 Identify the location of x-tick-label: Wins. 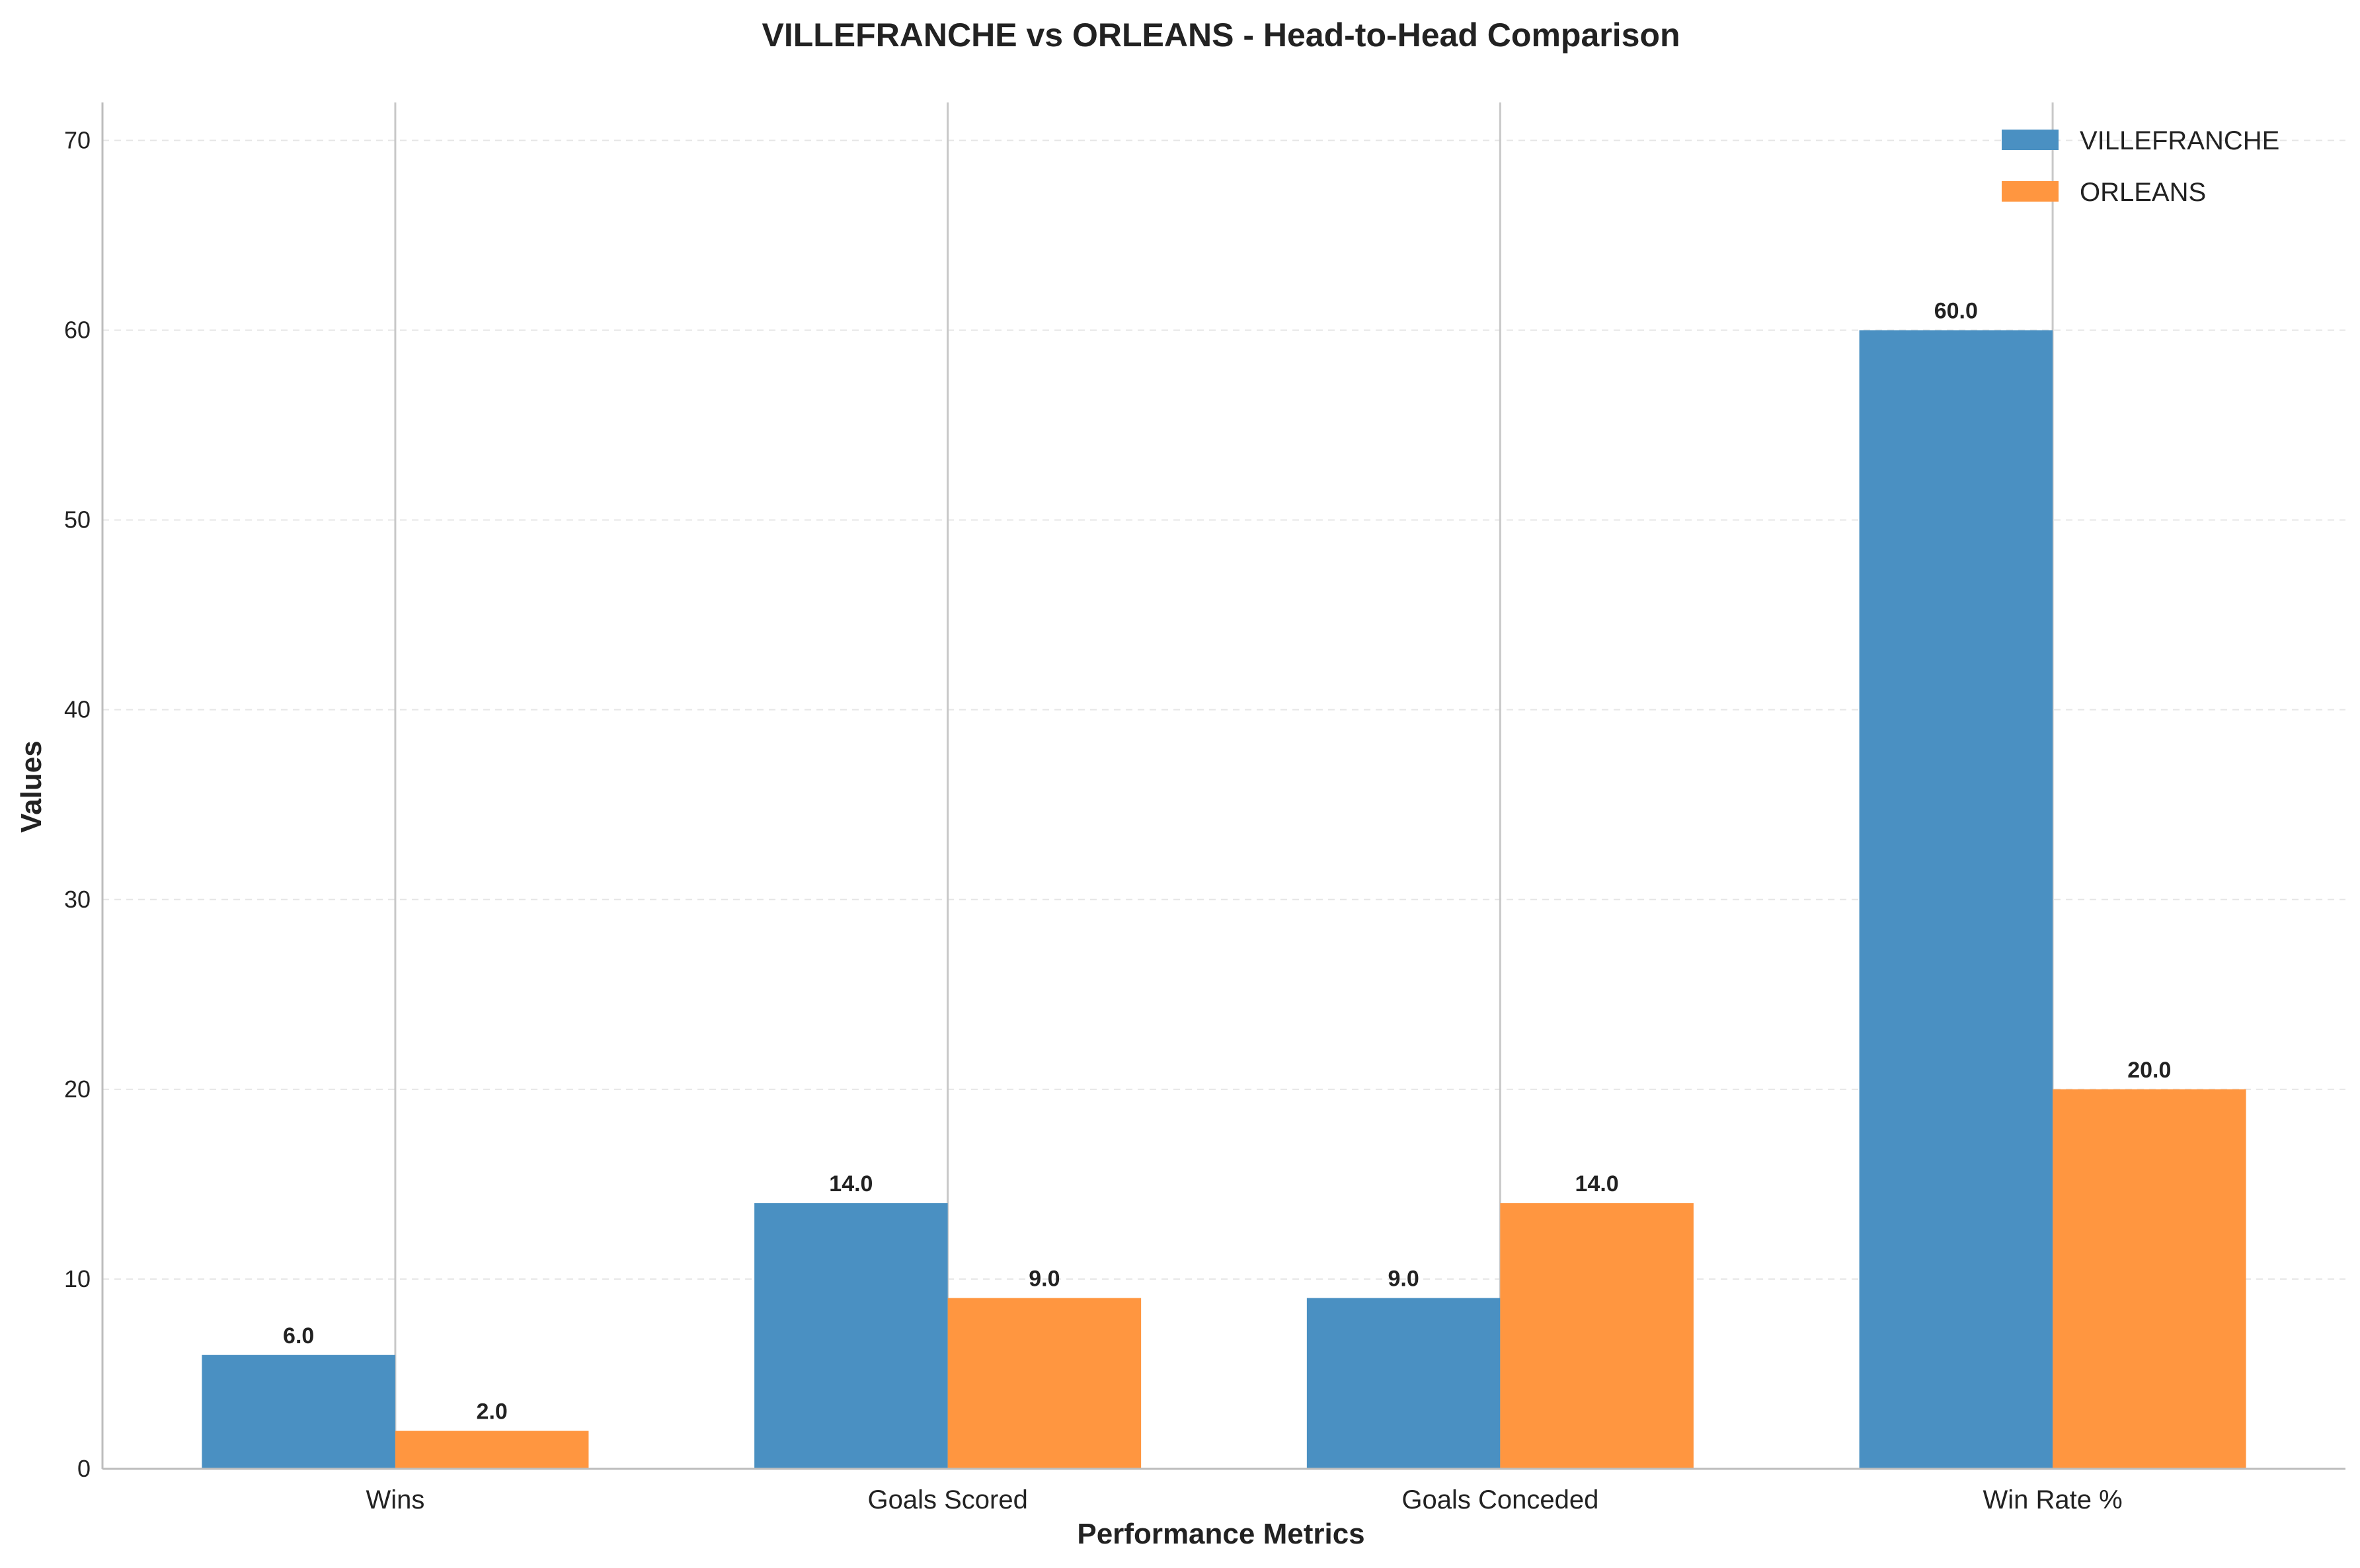
(395, 1499).